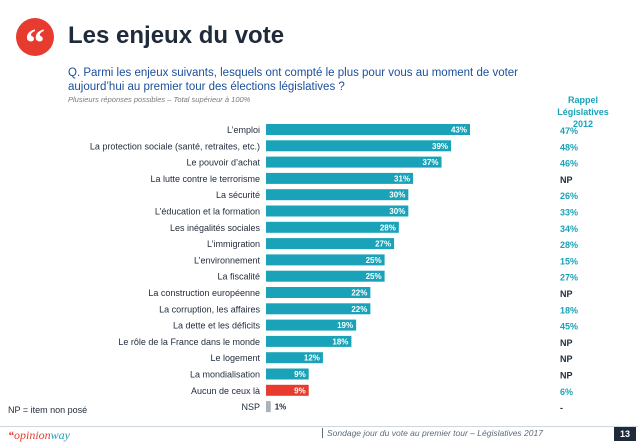  What do you see at coordinates (235, 358) in the screenshot?
I see `category-label: Le logement` at bounding box center [235, 358].